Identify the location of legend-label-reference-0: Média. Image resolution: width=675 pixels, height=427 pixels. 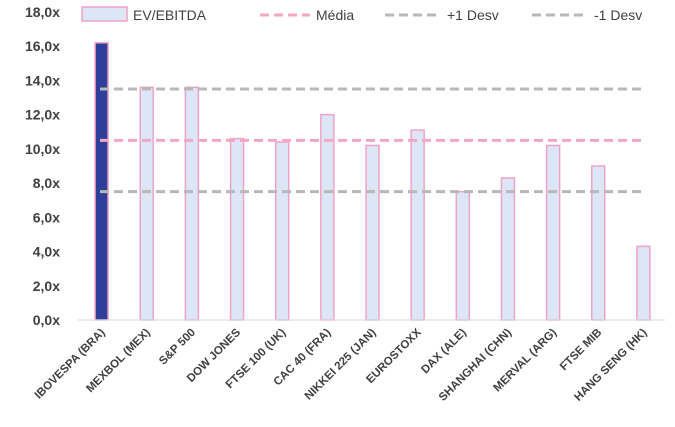
(335, 15).